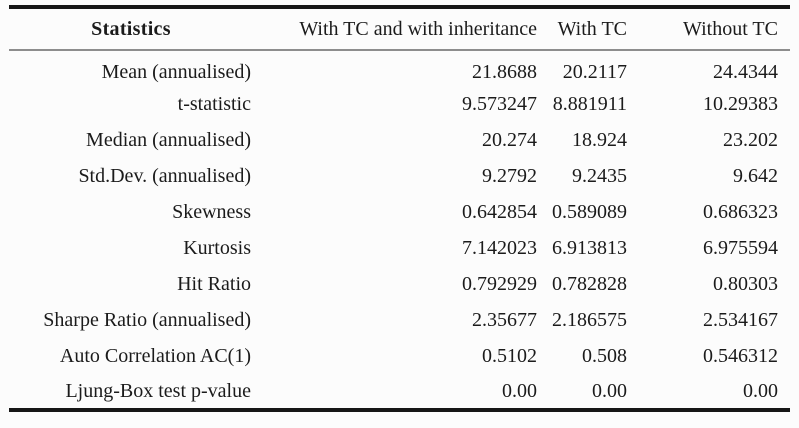 This screenshot has width=799, height=428. I want to click on cell-value: 9.2792, so click(509, 175).